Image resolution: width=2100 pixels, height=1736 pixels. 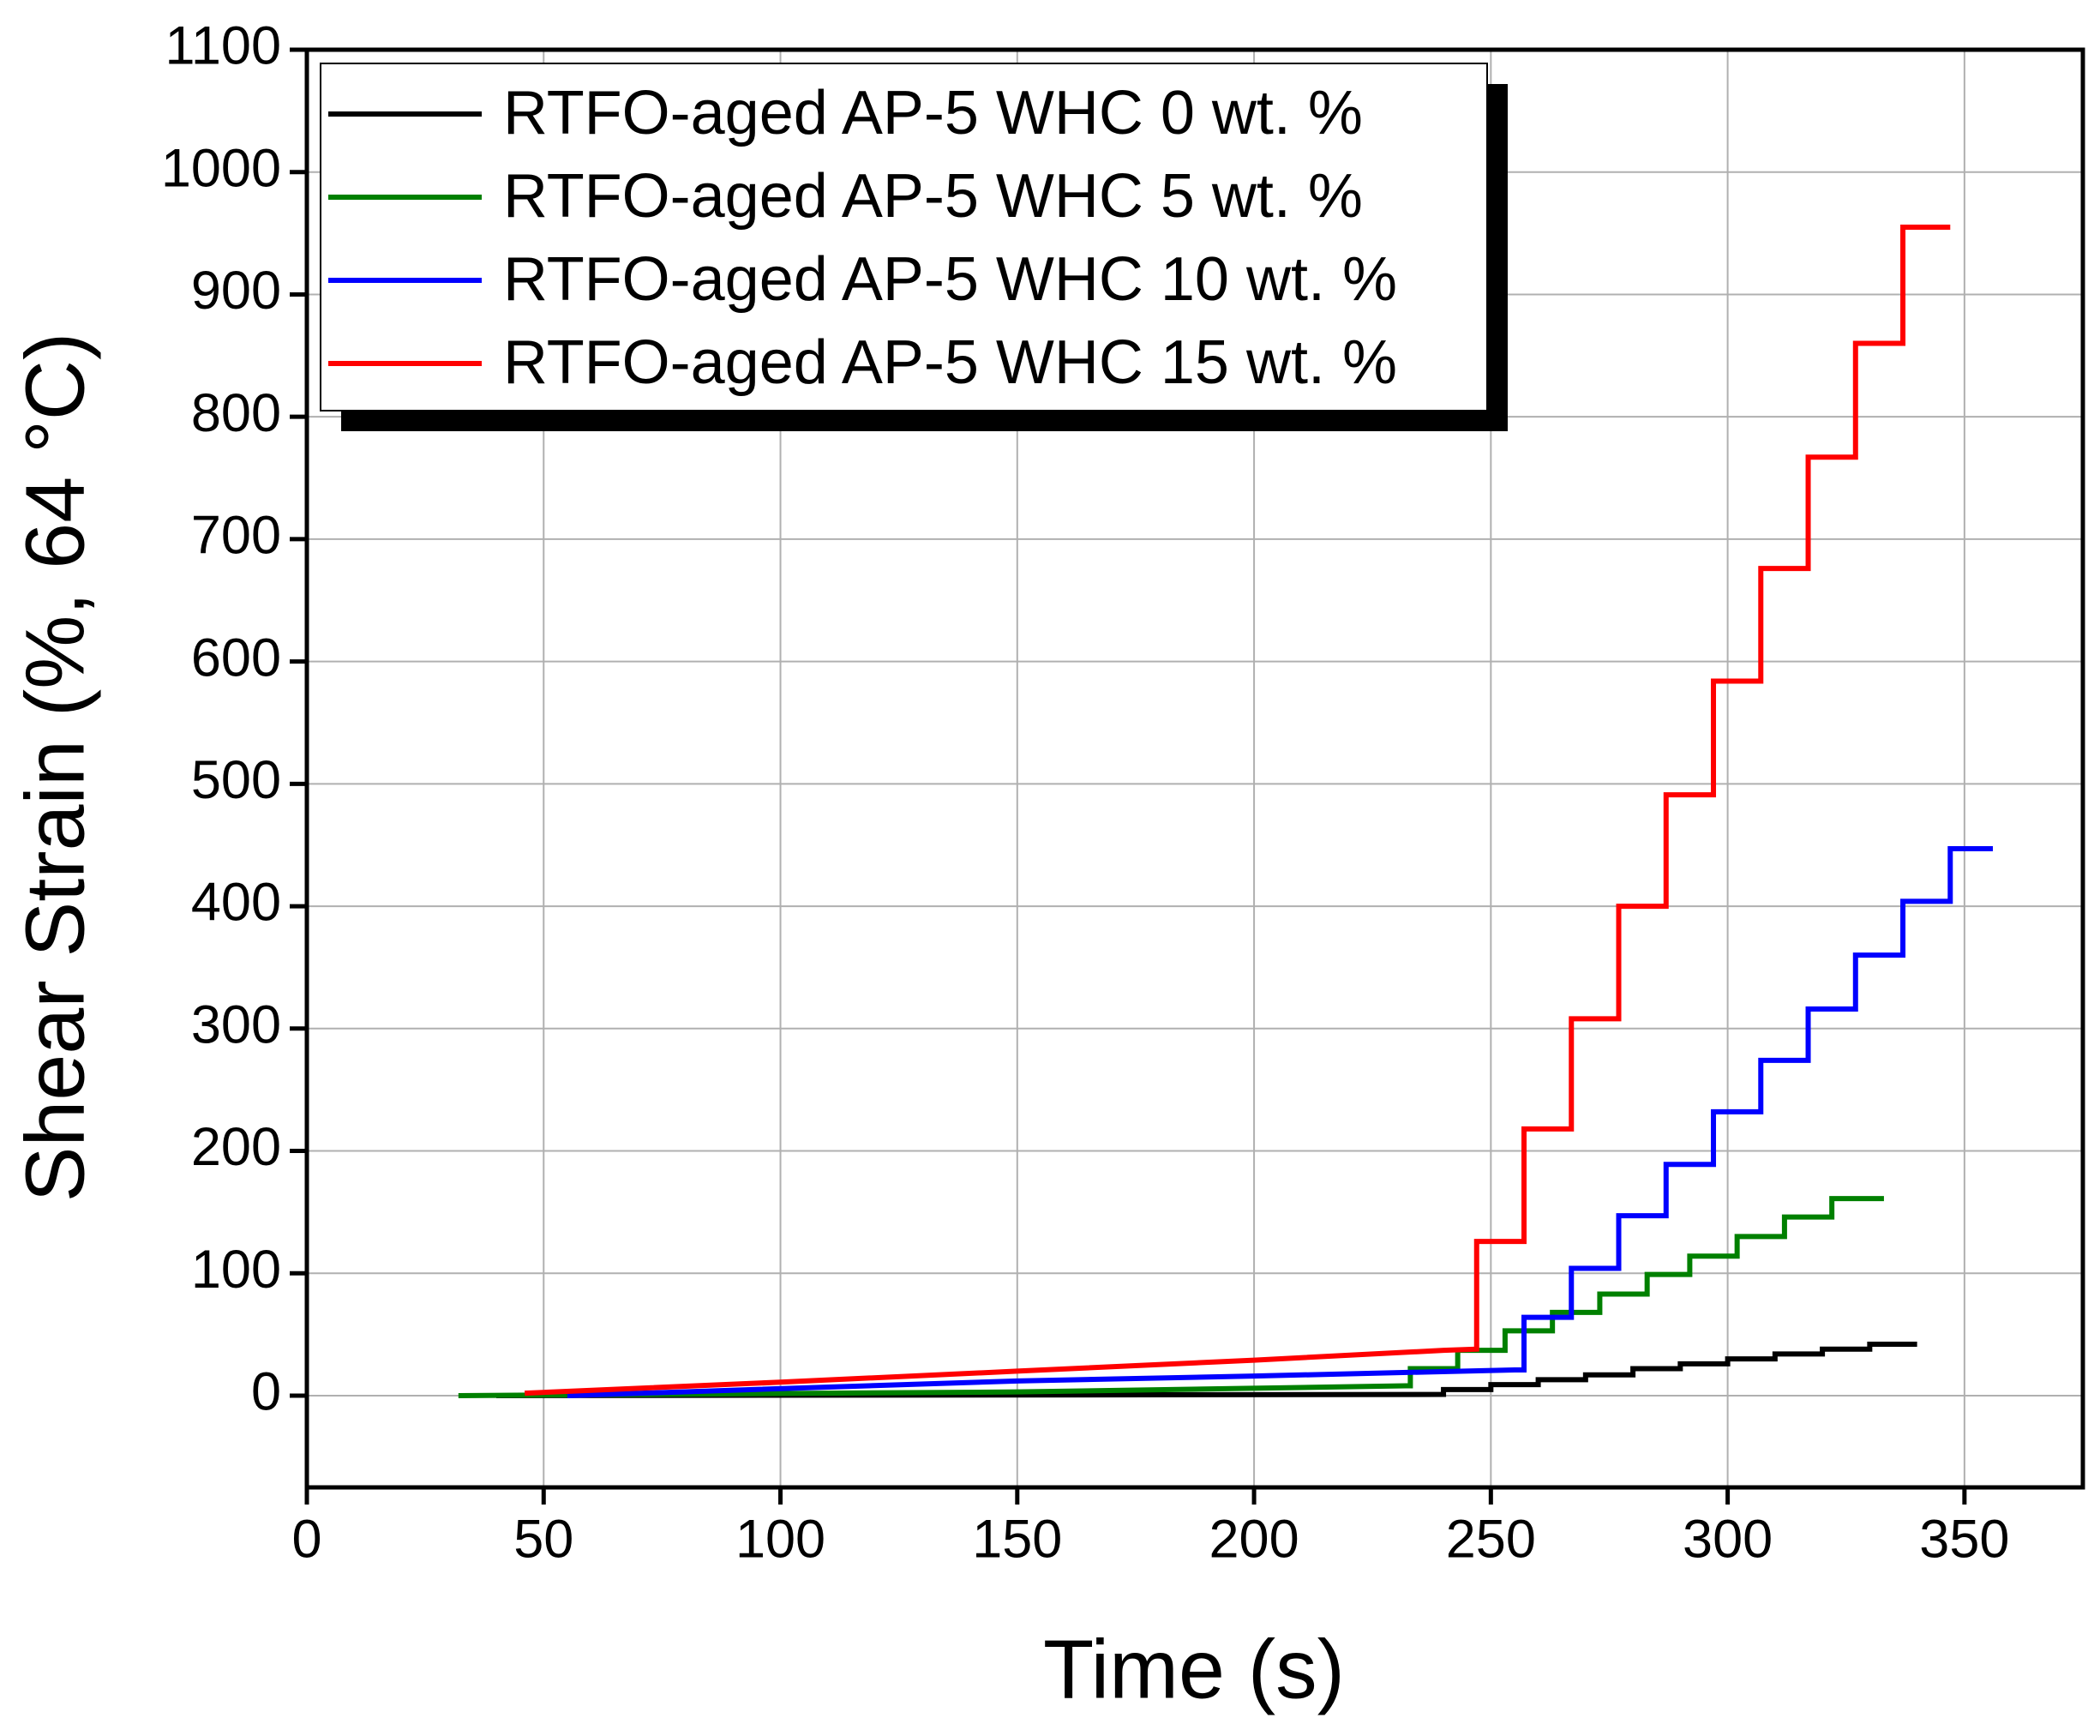 What do you see at coordinates (236, 536) in the screenshot?
I see `y-tick-label: 700` at bounding box center [236, 536].